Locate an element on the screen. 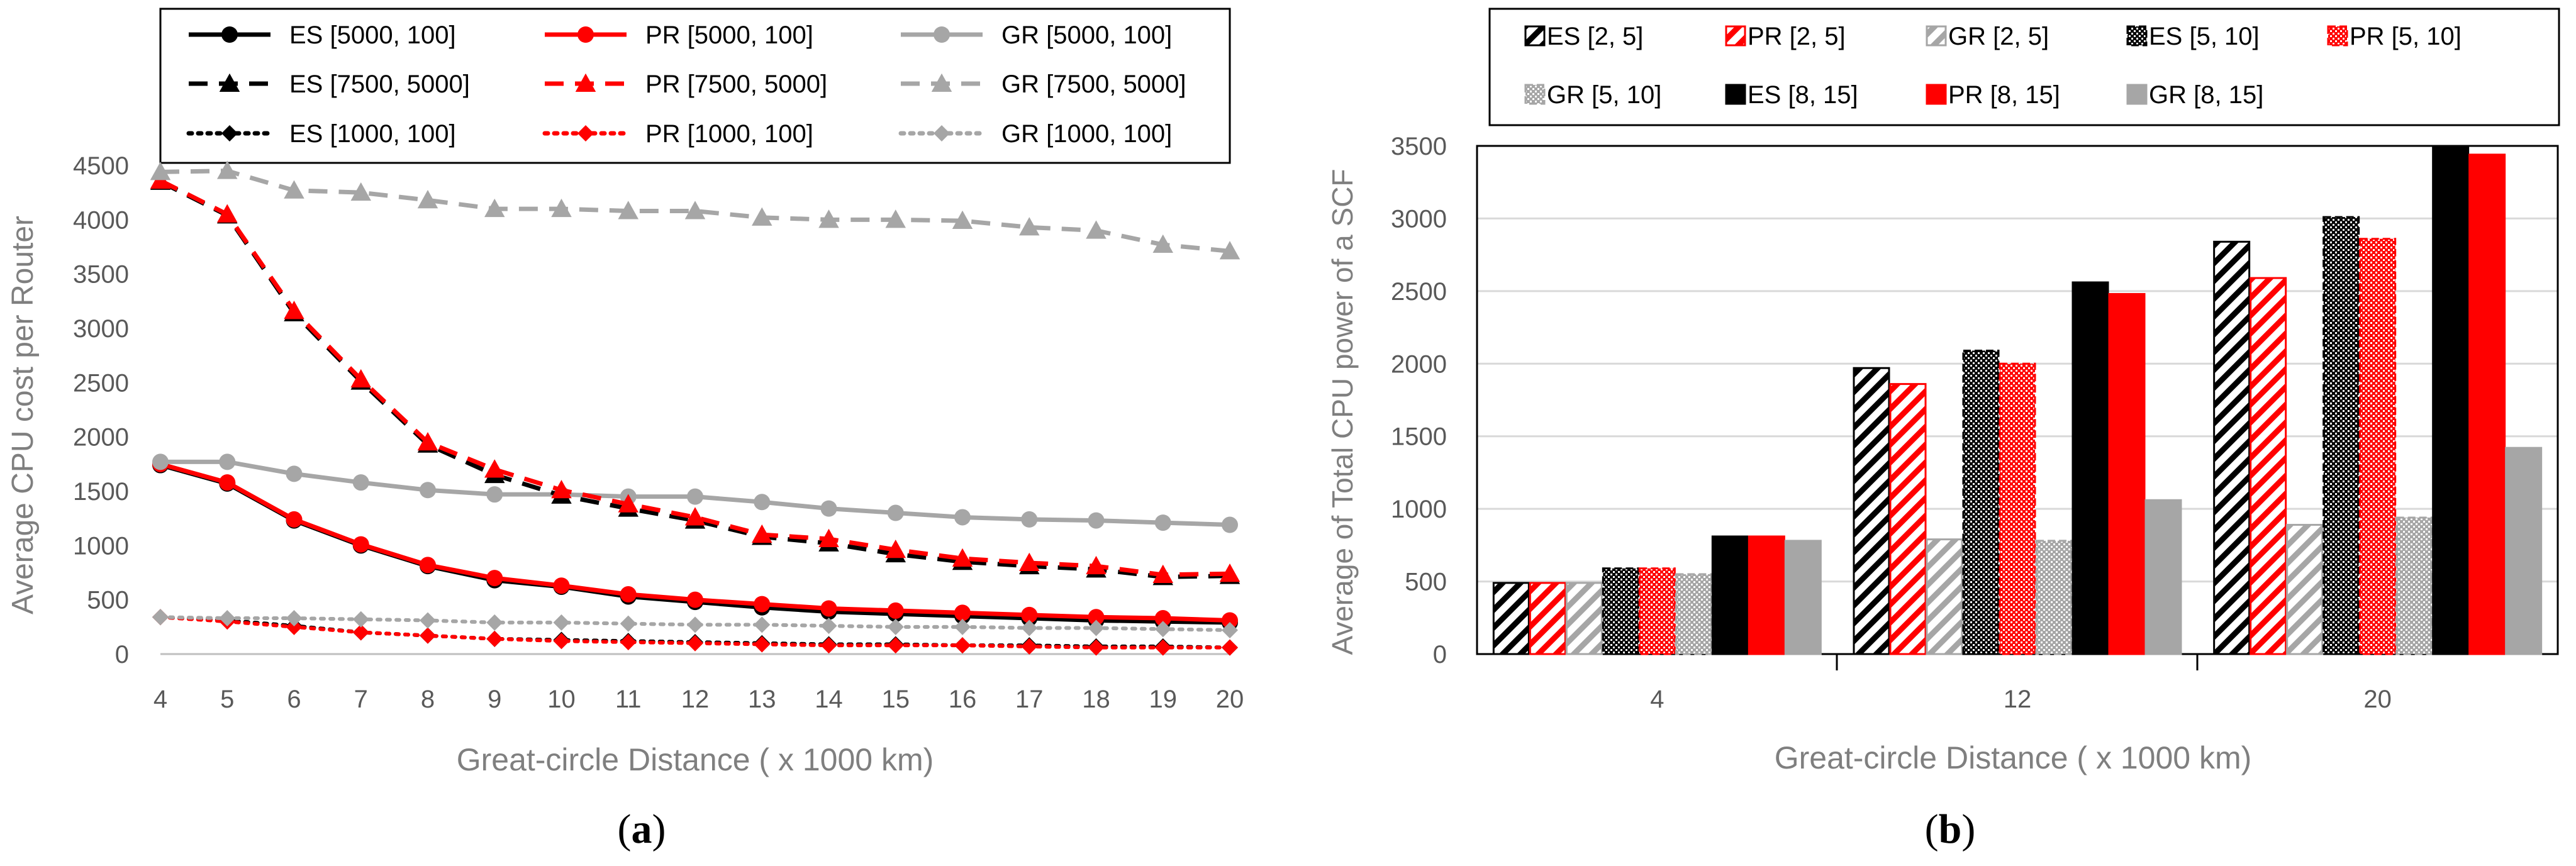  panel-b-legend-label: PR [8, 15] is located at coordinates (2004, 95).